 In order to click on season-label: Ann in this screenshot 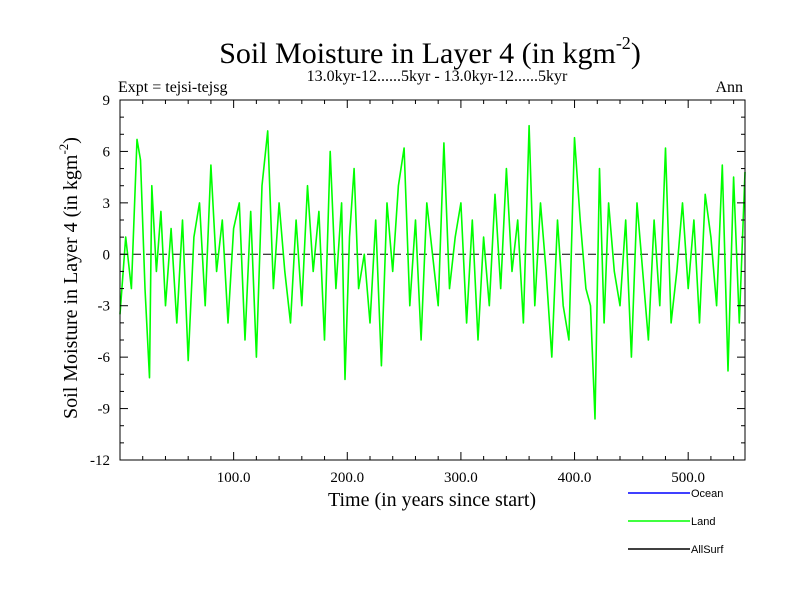, I will do `click(729, 87)`.